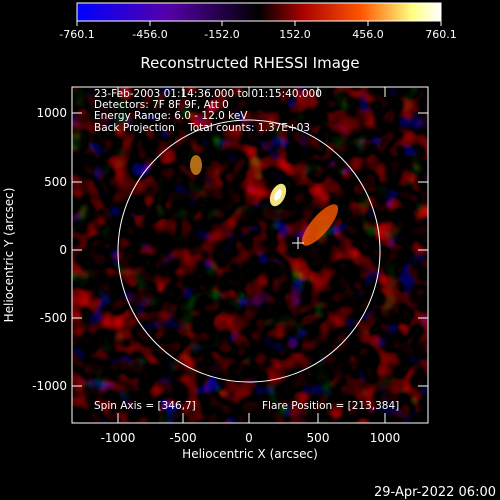 This screenshot has height=500, width=500. What do you see at coordinates (55, 182) in the screenshot?
I see `y-tick-label: 500` at bounding box center [55, 182].